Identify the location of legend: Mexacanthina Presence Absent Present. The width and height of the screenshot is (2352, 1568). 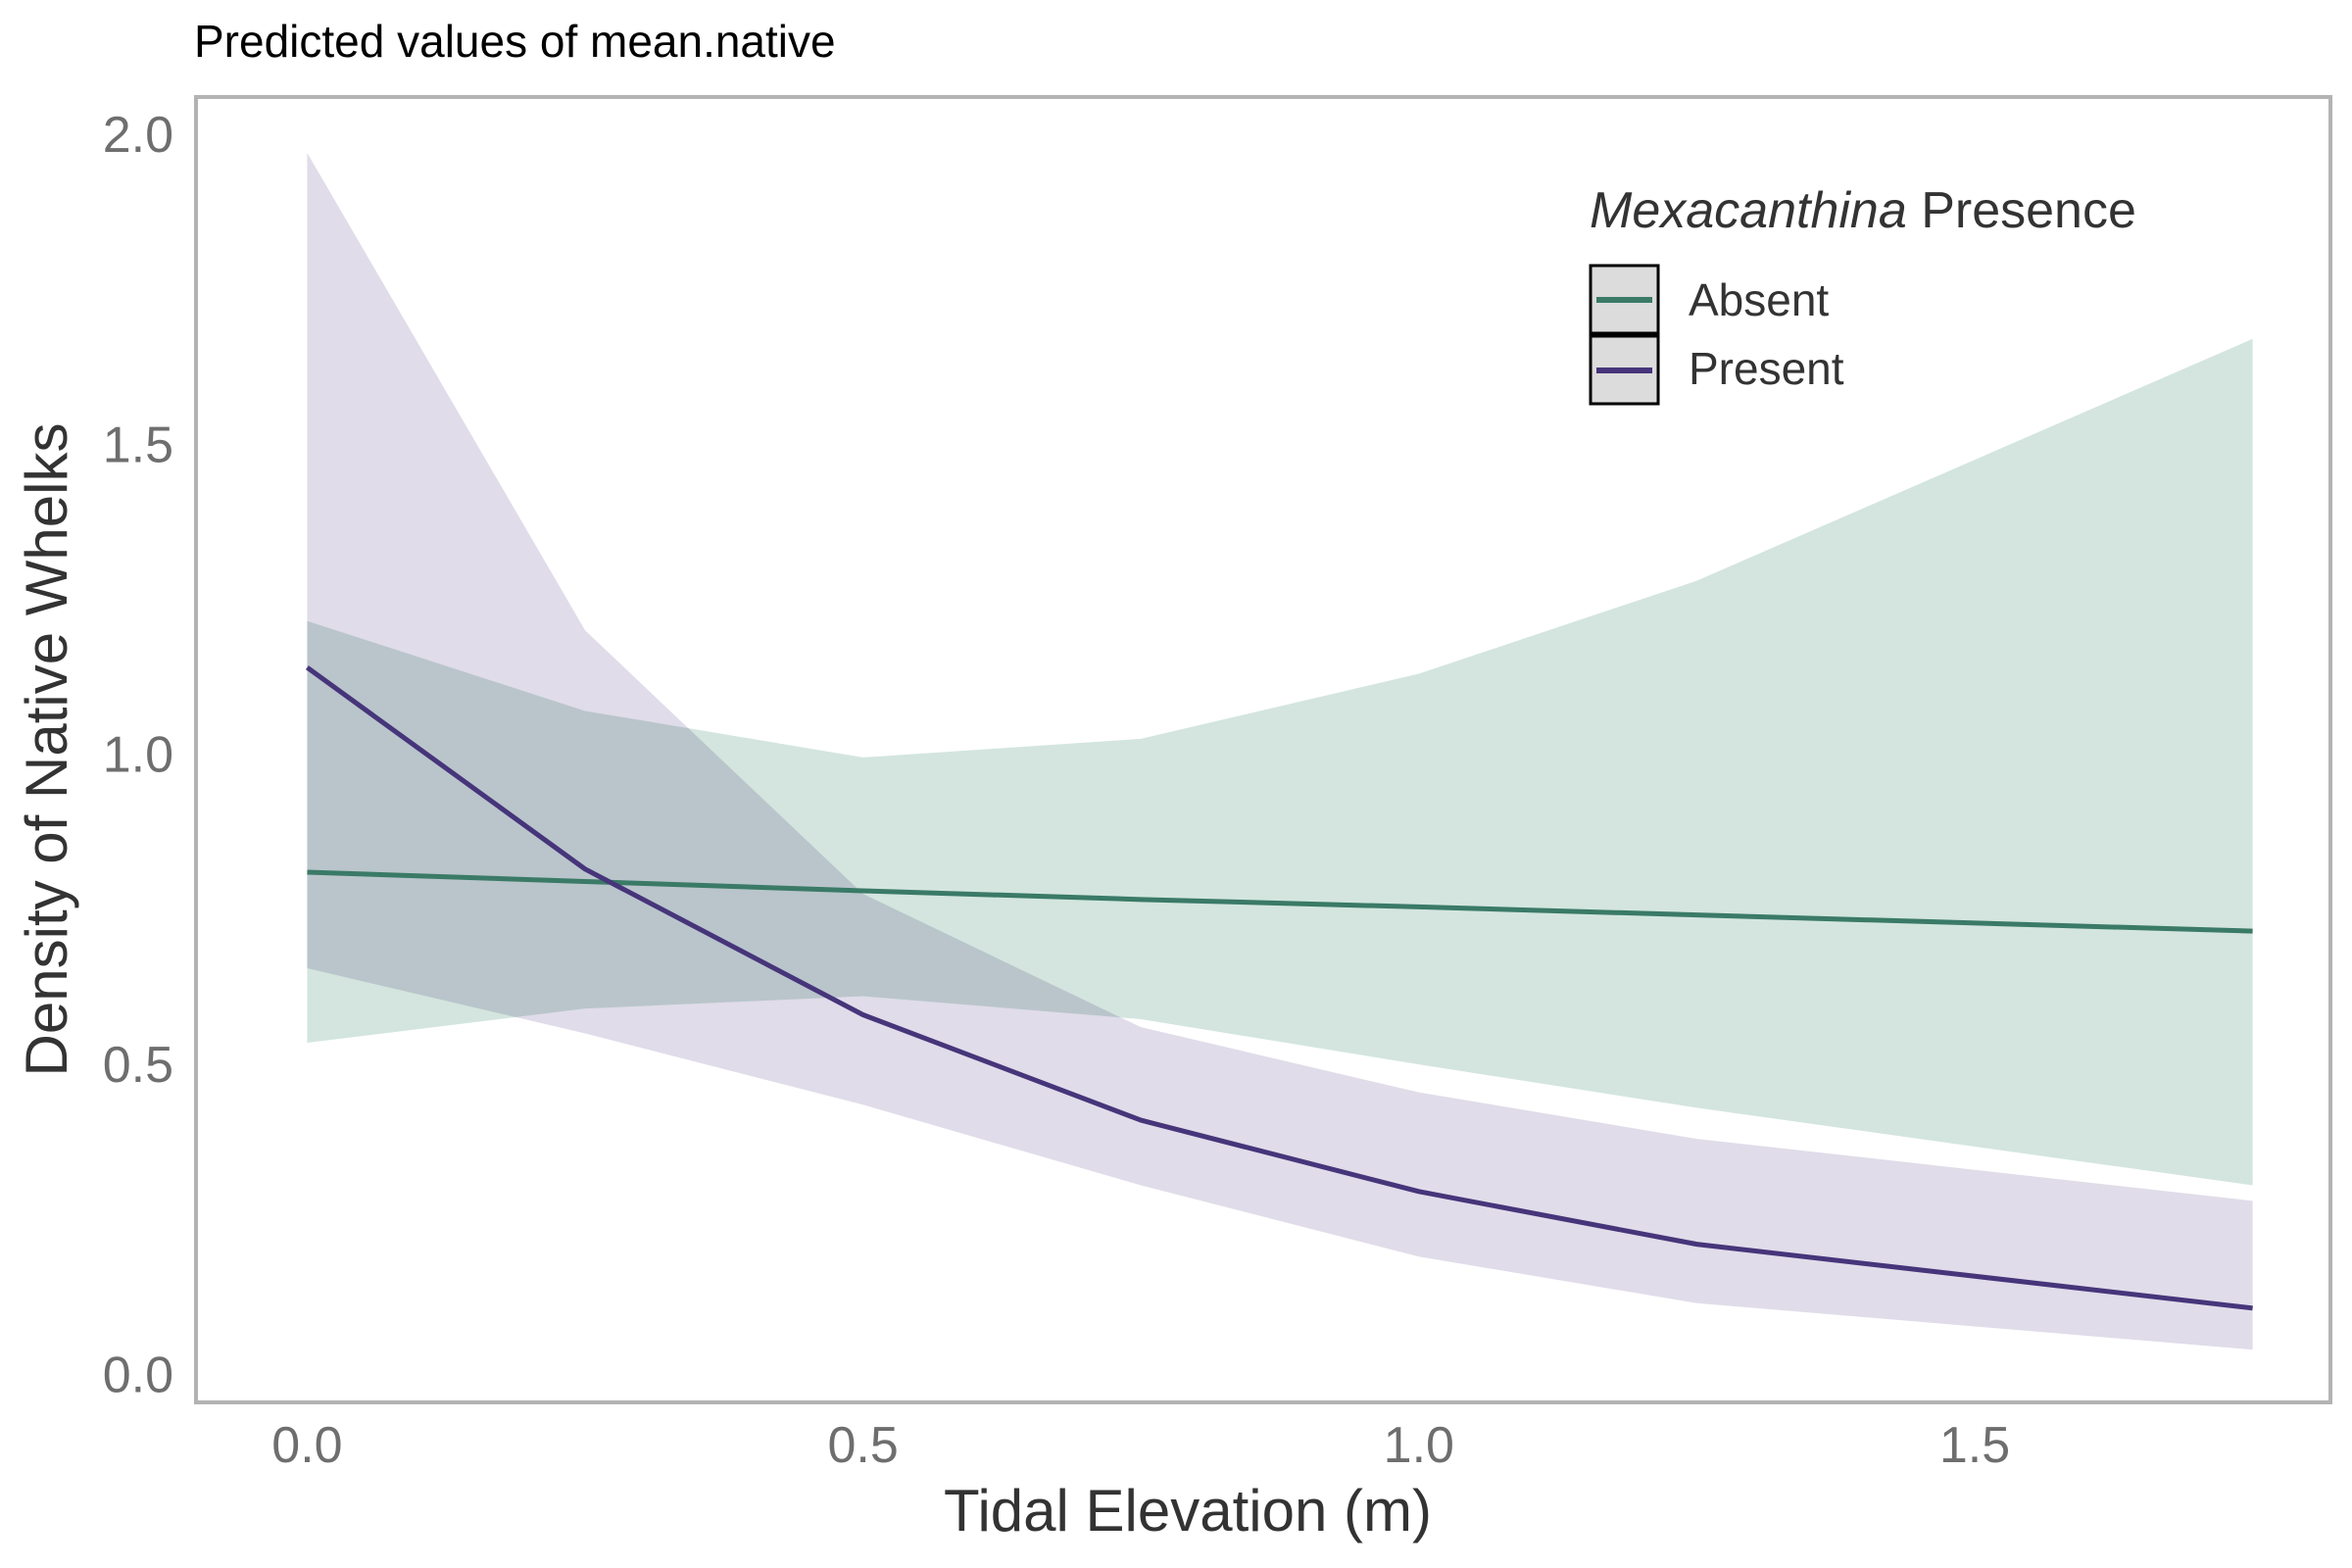
(1862, 294).